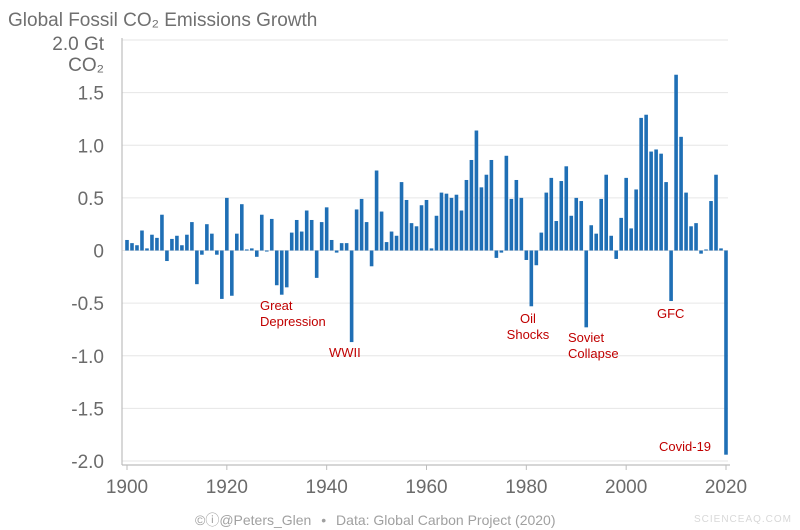  I want to click on bar-1983, so click(541, 241).